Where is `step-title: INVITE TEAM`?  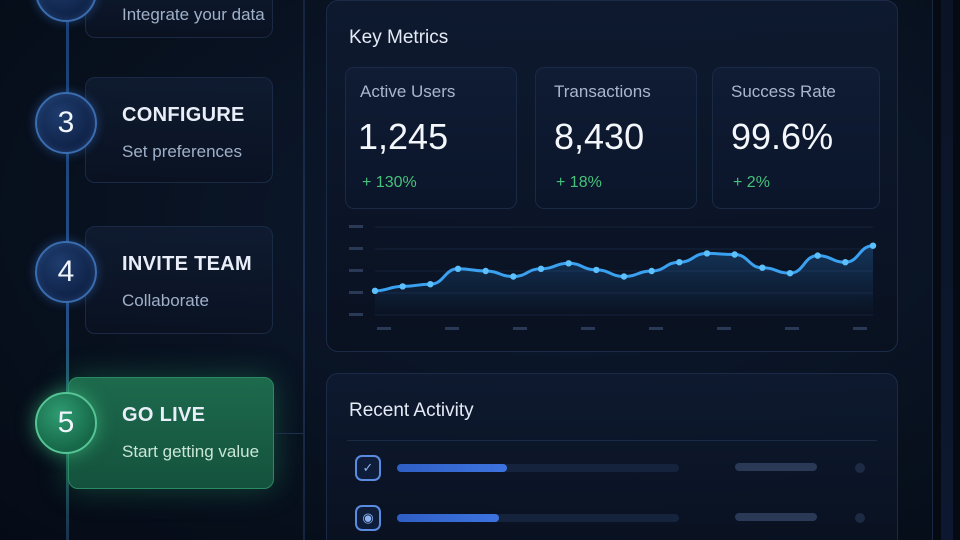 step-title: INVITE TEAM is located at coordinates (187, 264).